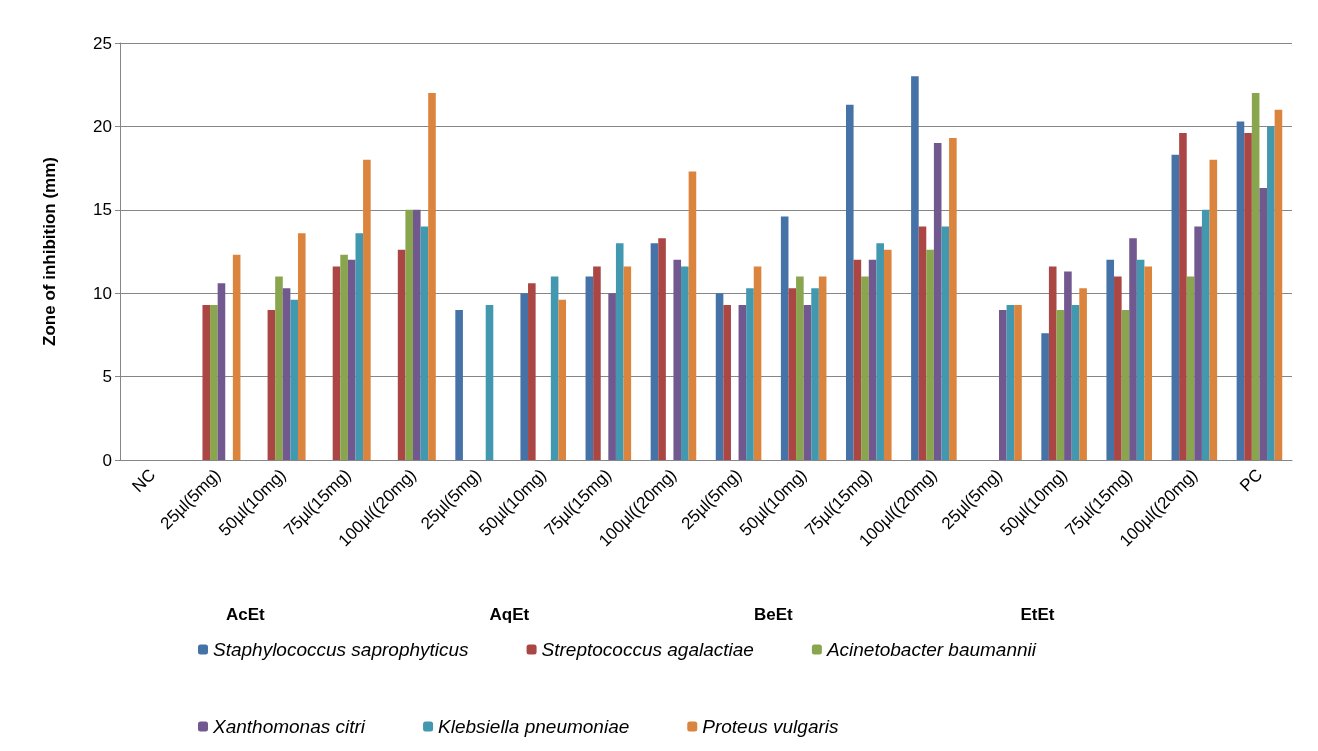 Image resolution: width=1318 pixels, height=751 pixels. I want to click on legend-label: Acinetobacter baumannii, so click(931, 649).